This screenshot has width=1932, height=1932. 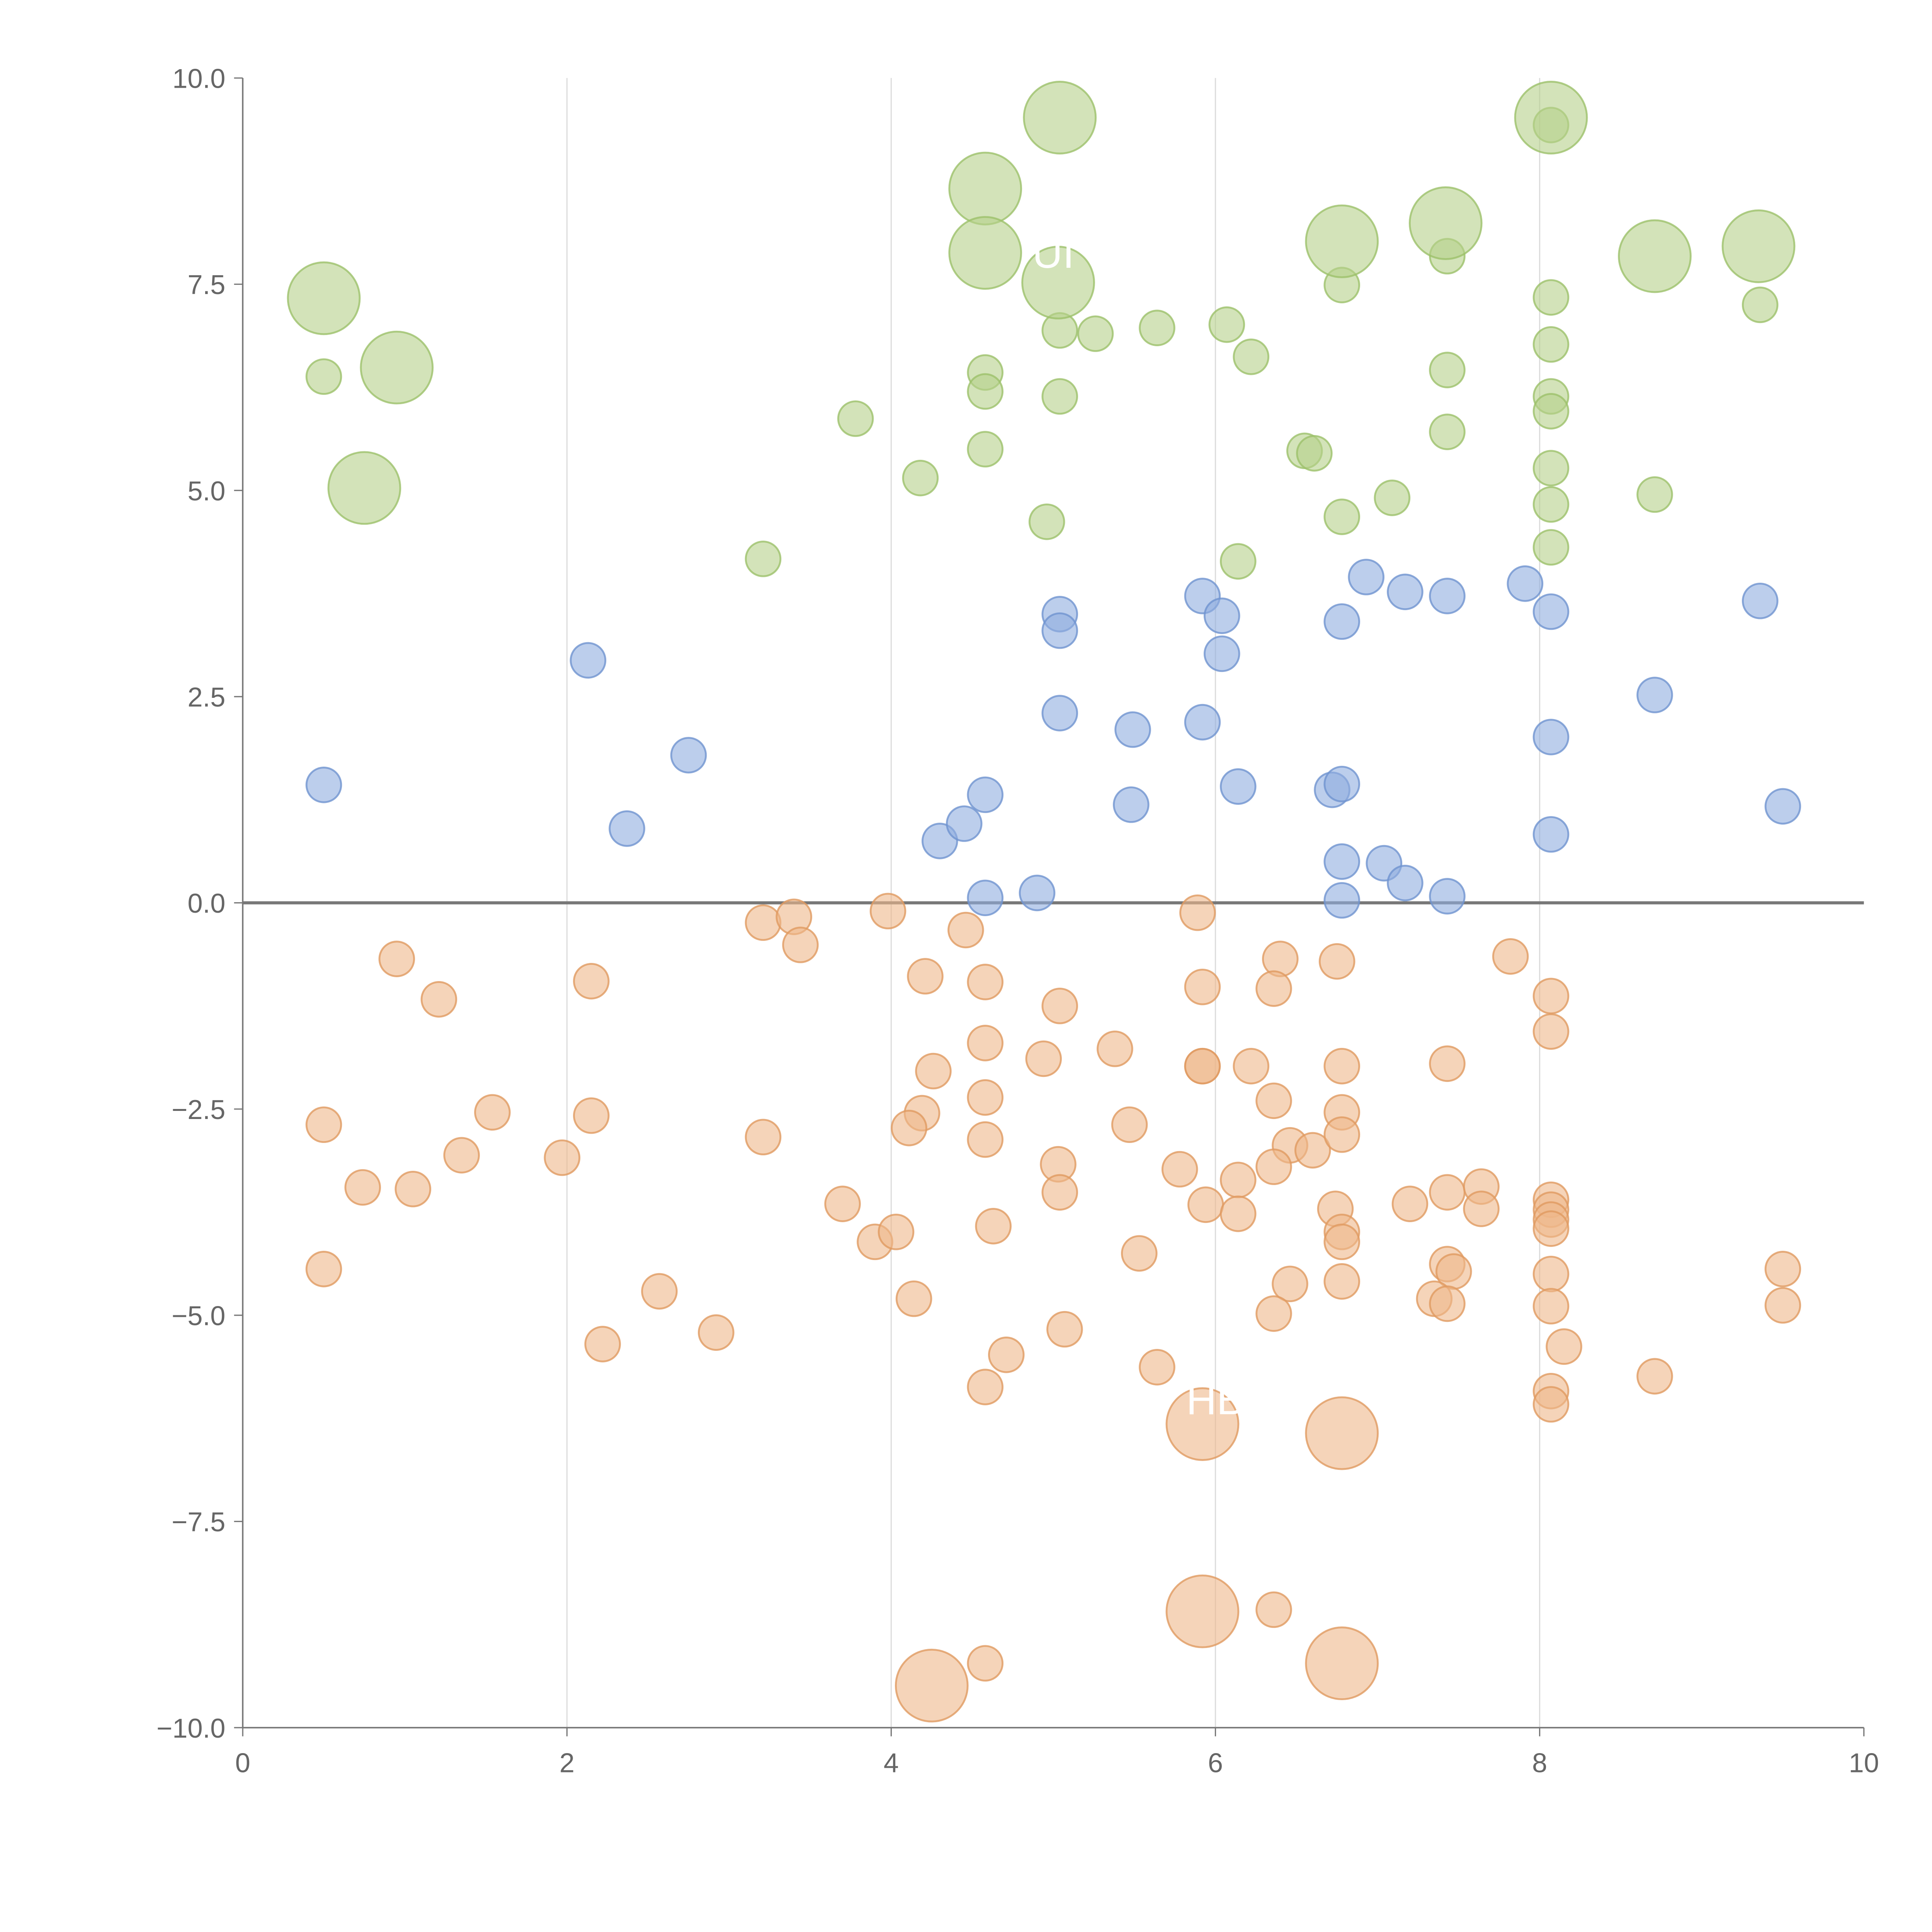 What do you see at coordinates (1215, 1763) in the screenshot?
I see `x-tick-label: 6` at bounding box center [1215, 1763].